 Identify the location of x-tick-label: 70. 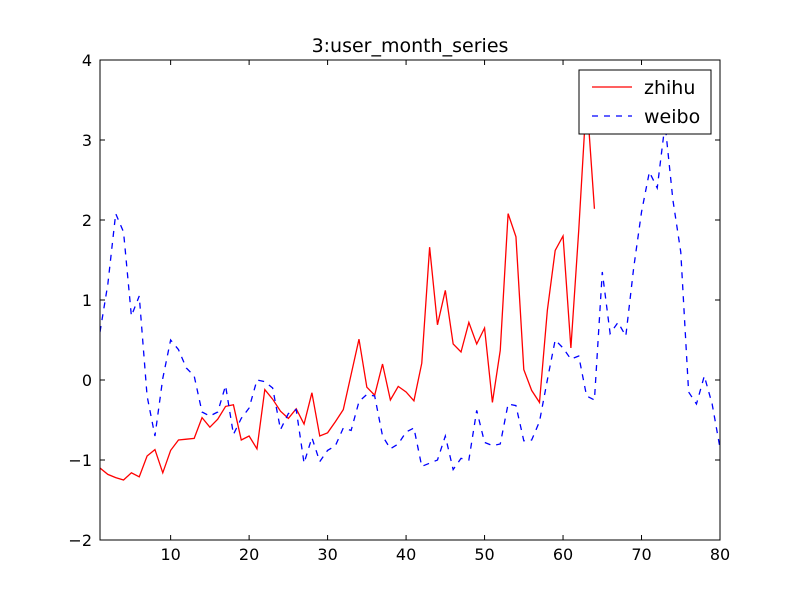
(641, 554).